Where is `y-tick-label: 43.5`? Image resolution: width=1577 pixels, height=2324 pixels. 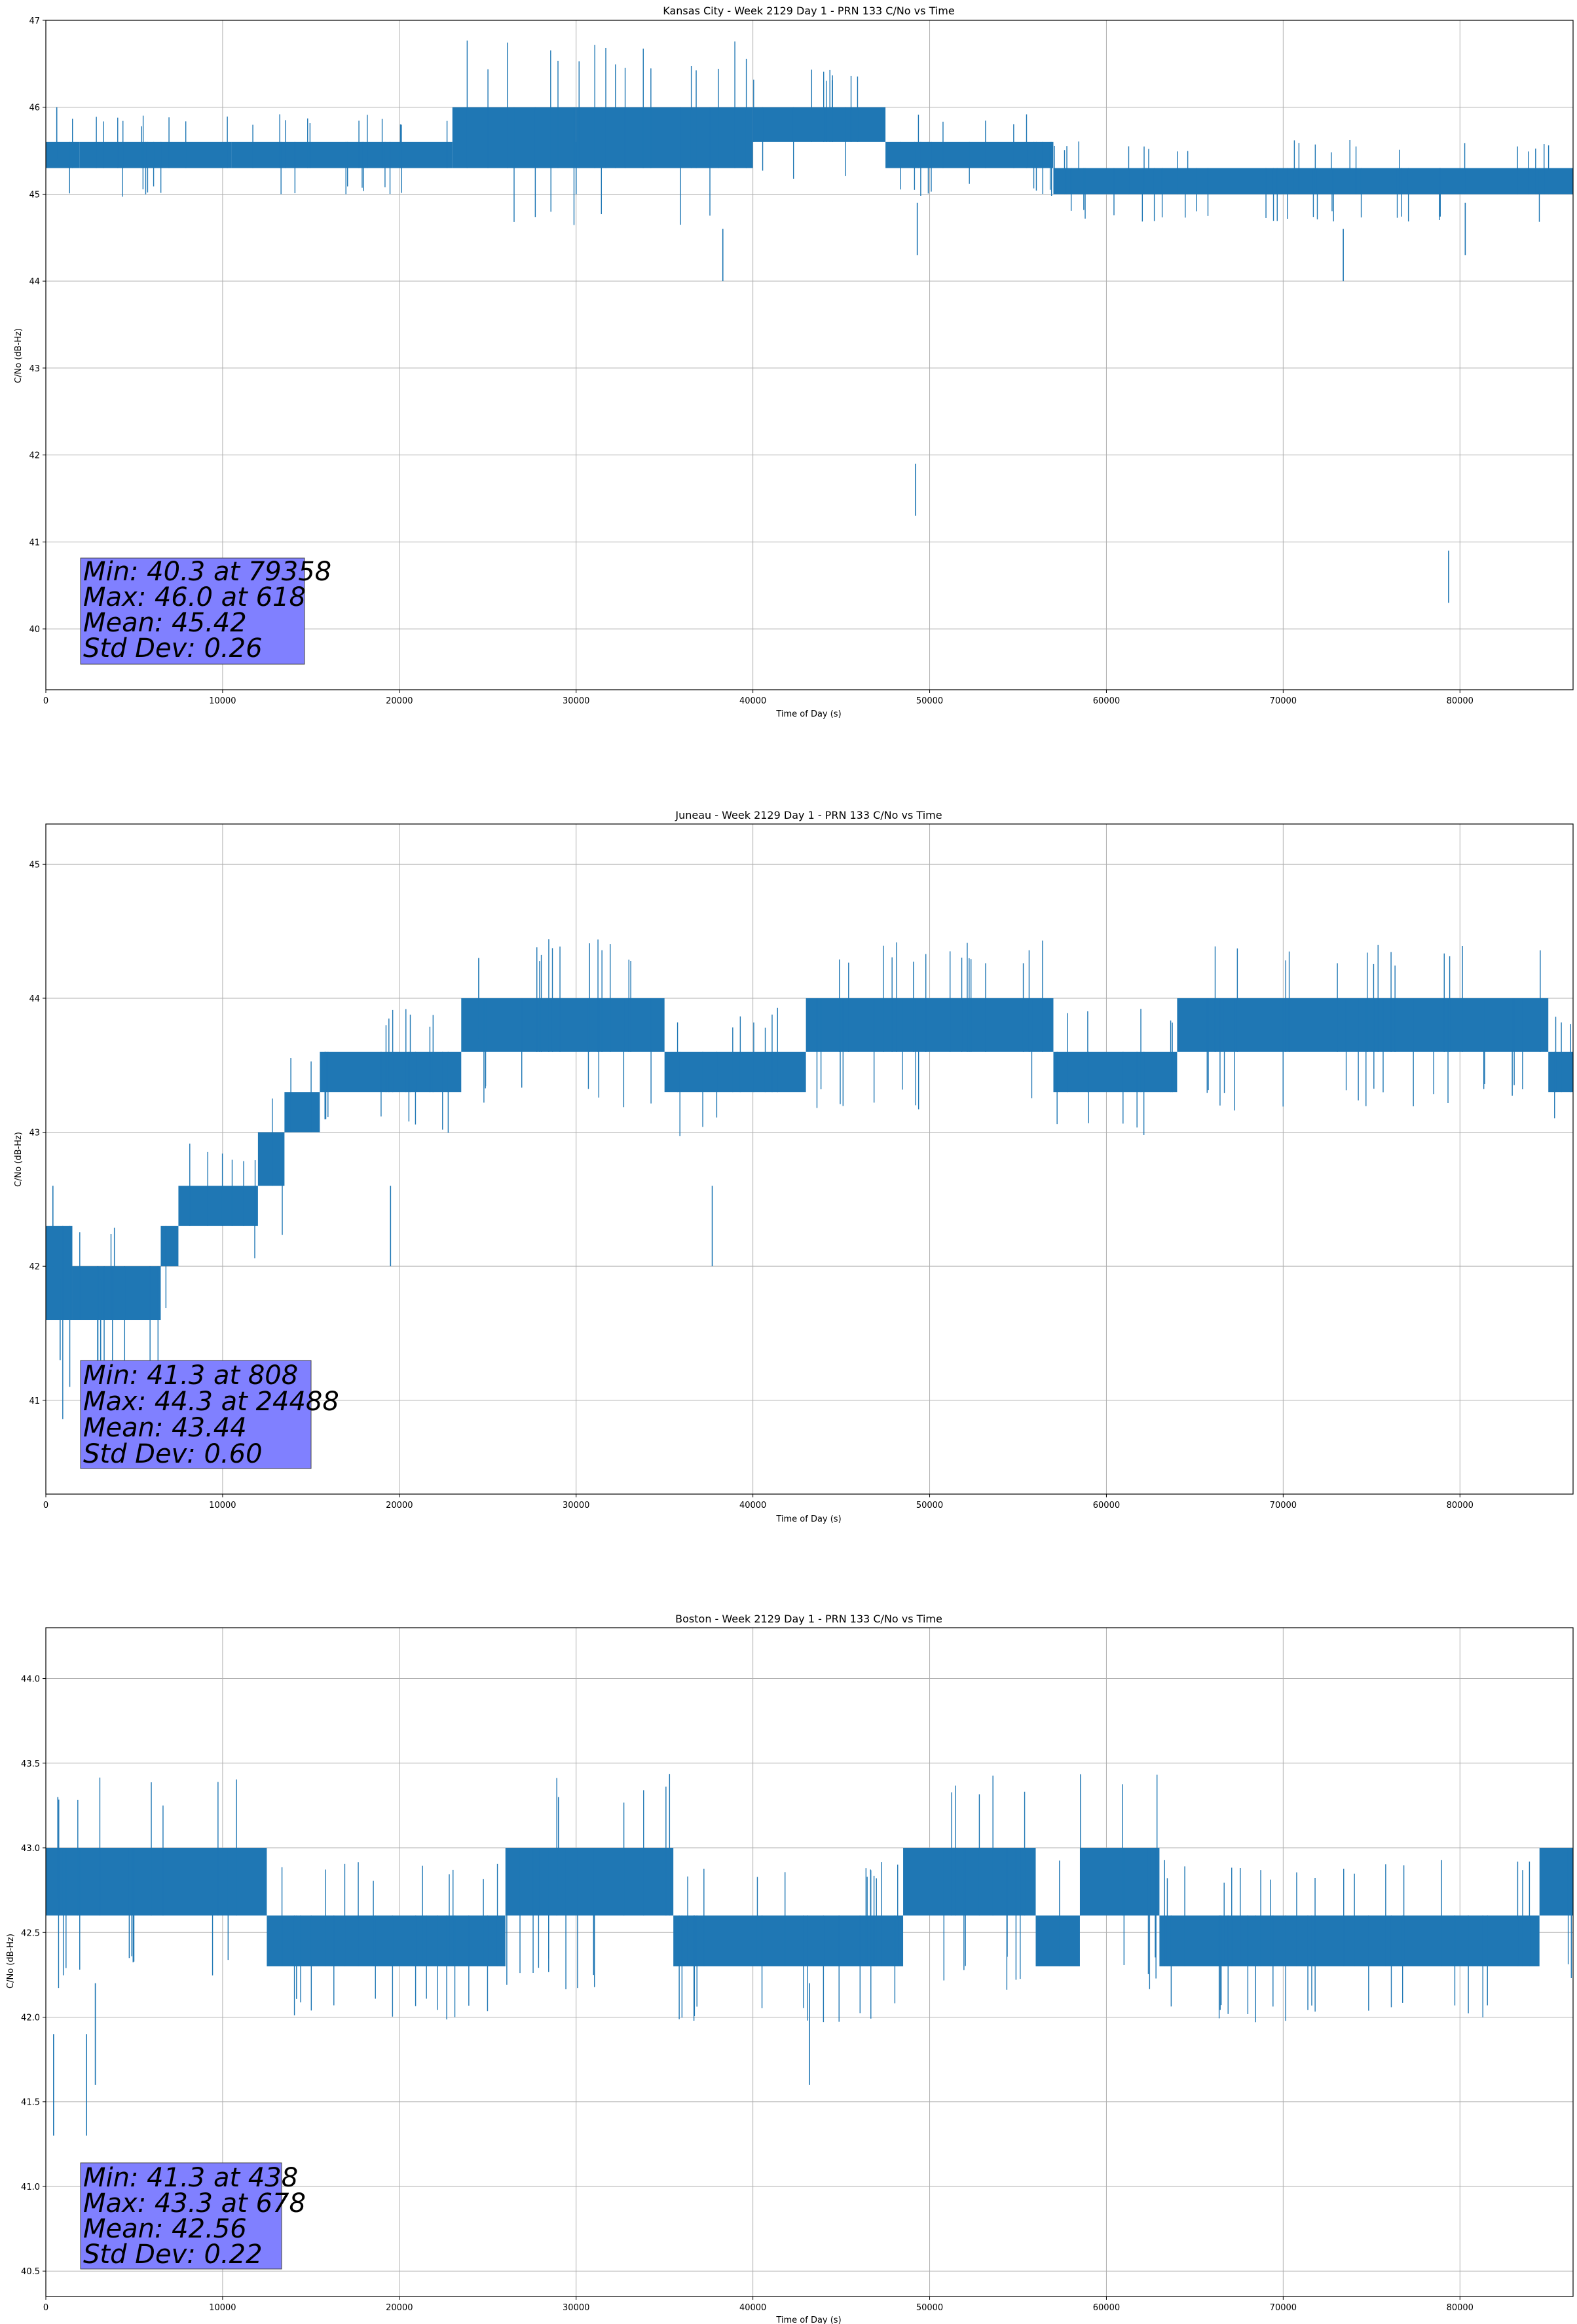
y-tick-label: 43.5 is located at coordinates (30, 1764).